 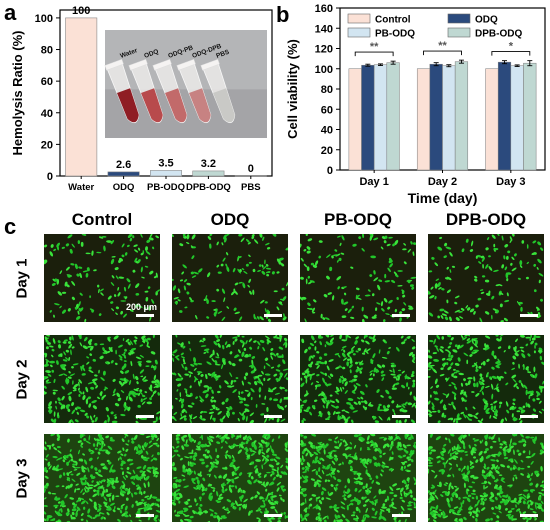 What do you see at coordinates (81, 187) in the screenshot?
I see `x-tick-label: Water` at bounding box center [81, 187].